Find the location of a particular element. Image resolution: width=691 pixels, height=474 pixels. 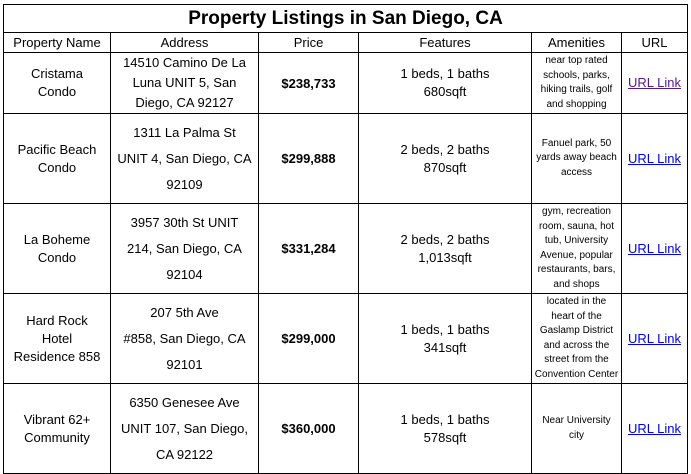

col-header-amenities: Amenities is located at coordinates (576, 42).